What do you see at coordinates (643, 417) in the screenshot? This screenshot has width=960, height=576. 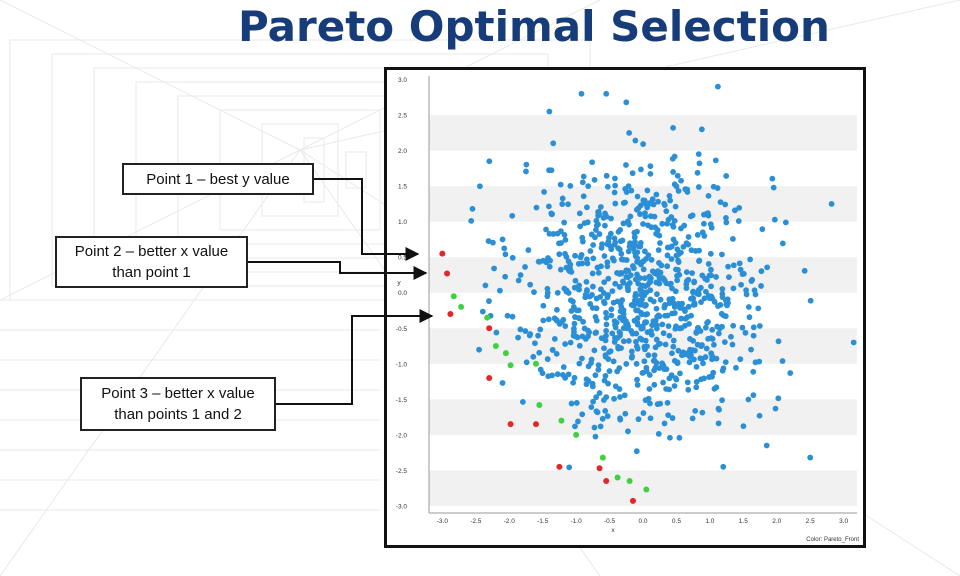 I see `grid-band` at bounding box center [643, 417].